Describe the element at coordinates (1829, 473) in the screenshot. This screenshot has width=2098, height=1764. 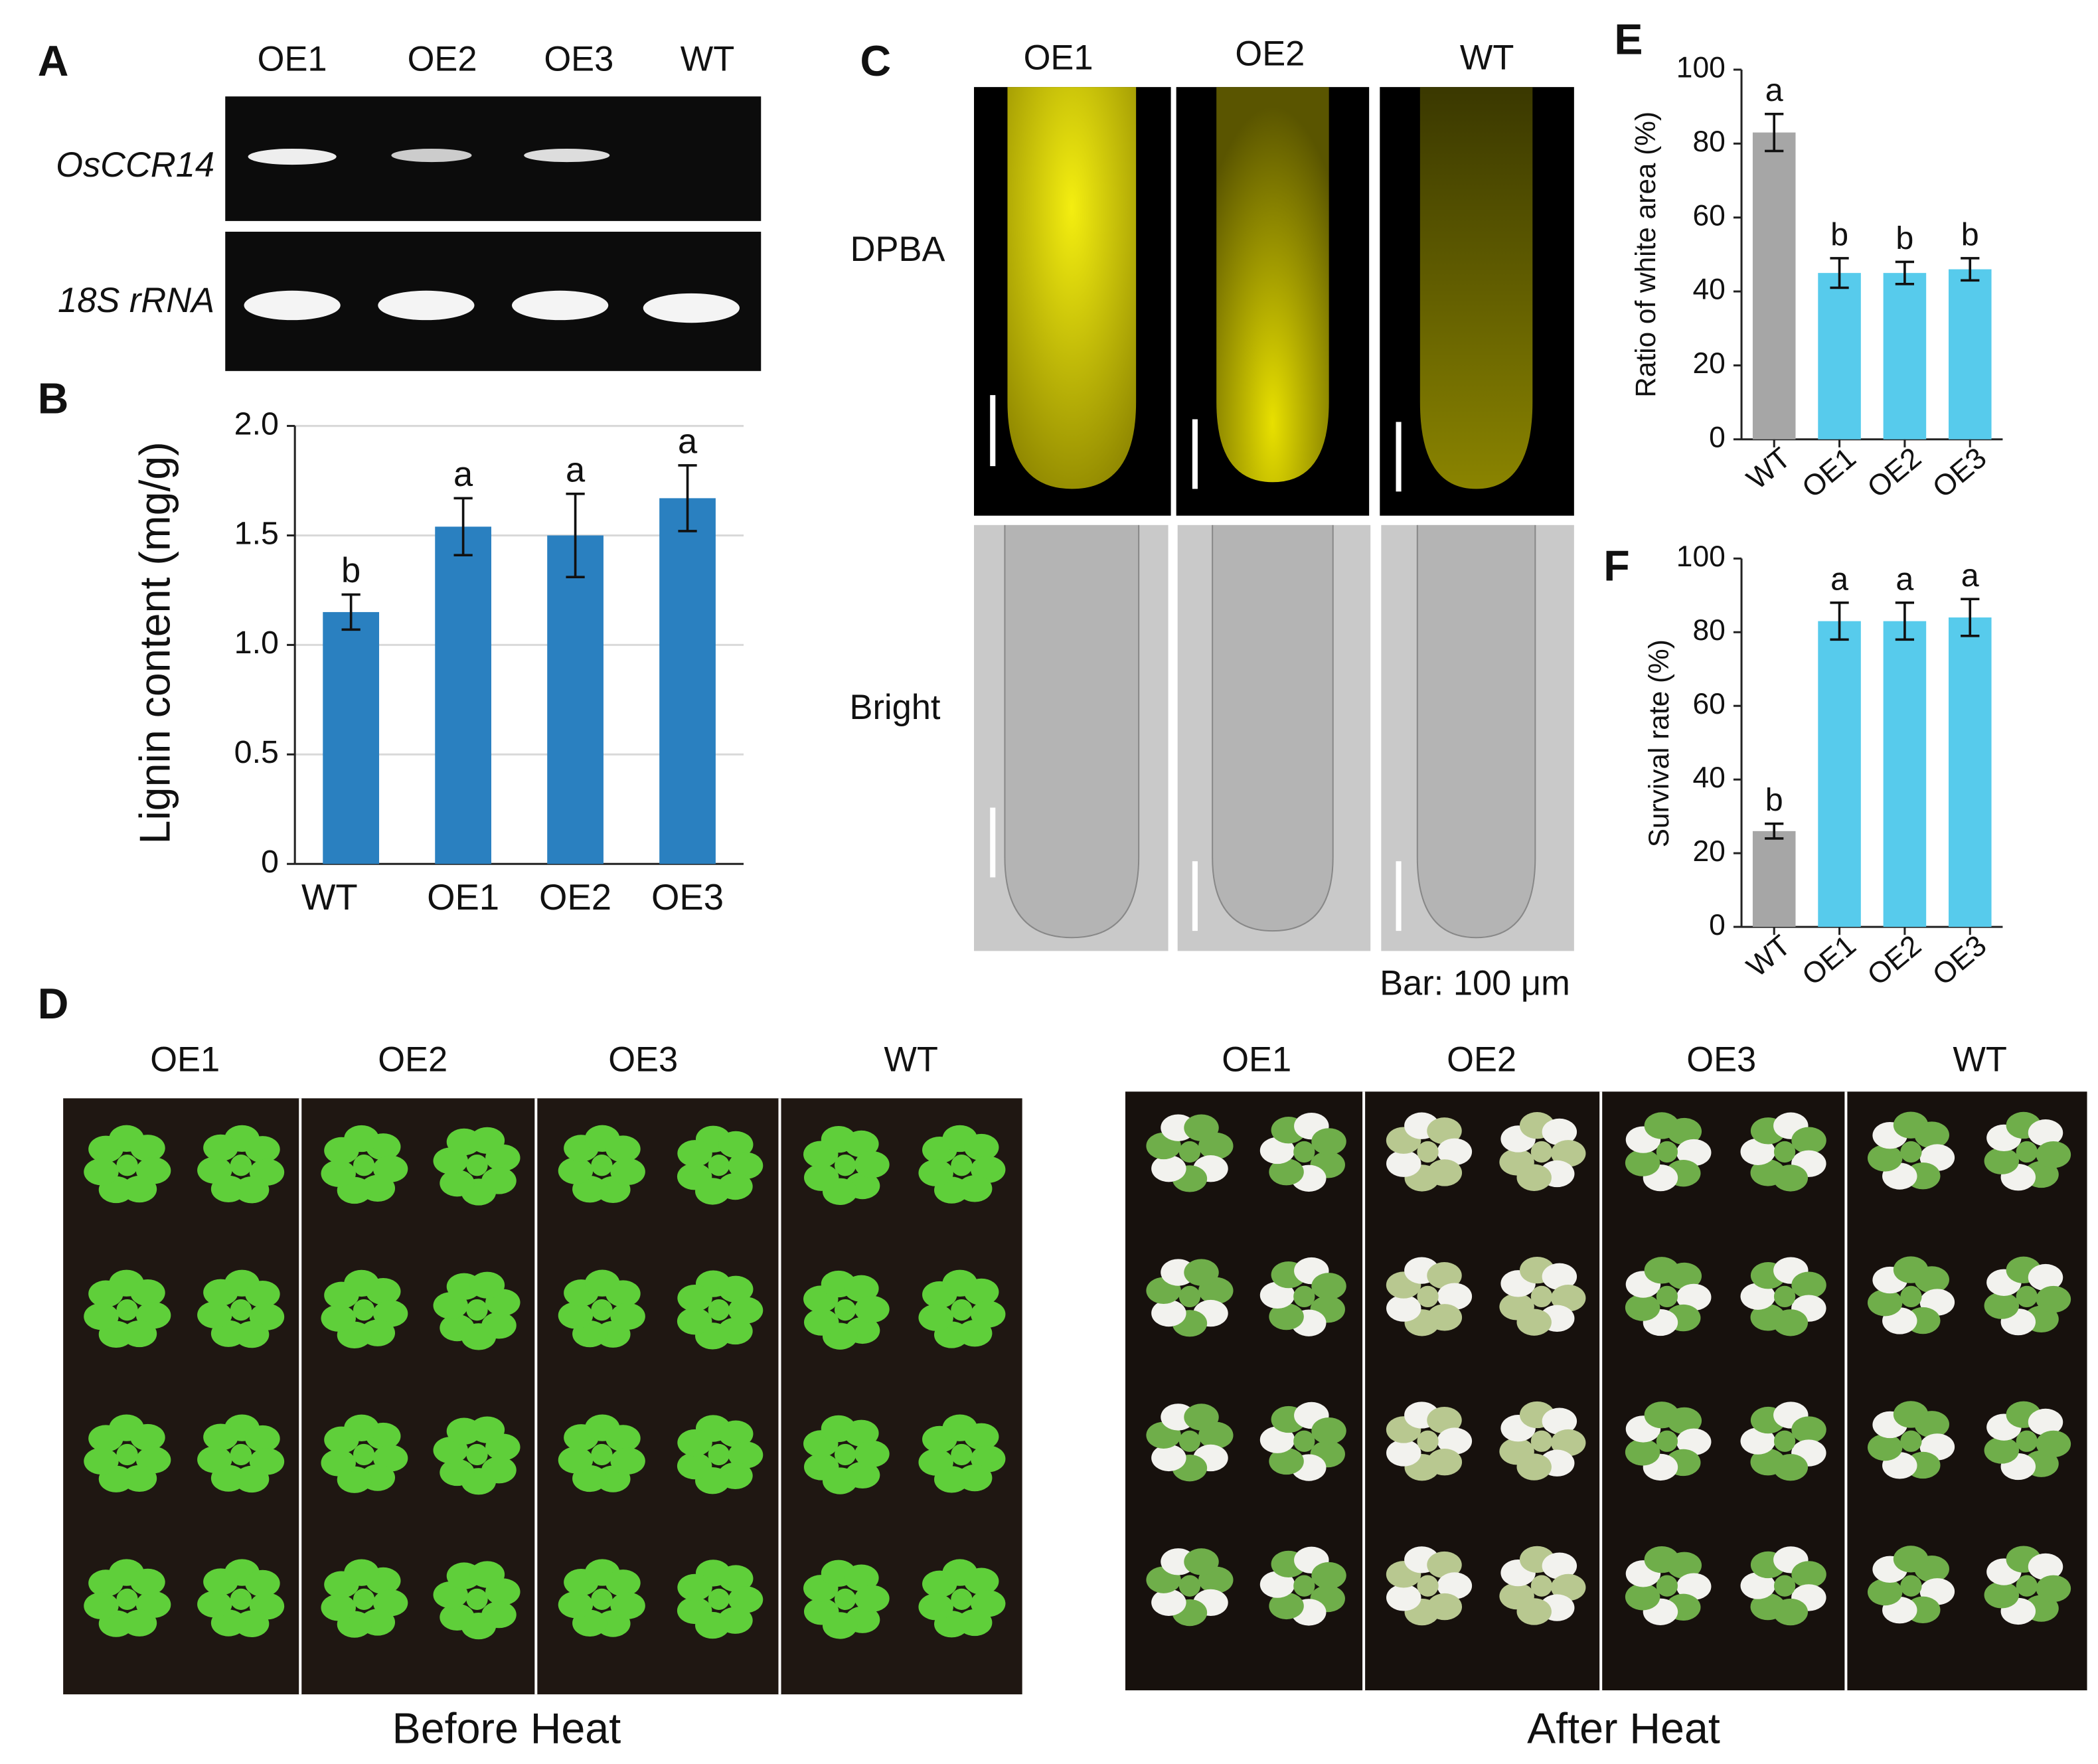
I see `x-tick-label: OE1` at that location.